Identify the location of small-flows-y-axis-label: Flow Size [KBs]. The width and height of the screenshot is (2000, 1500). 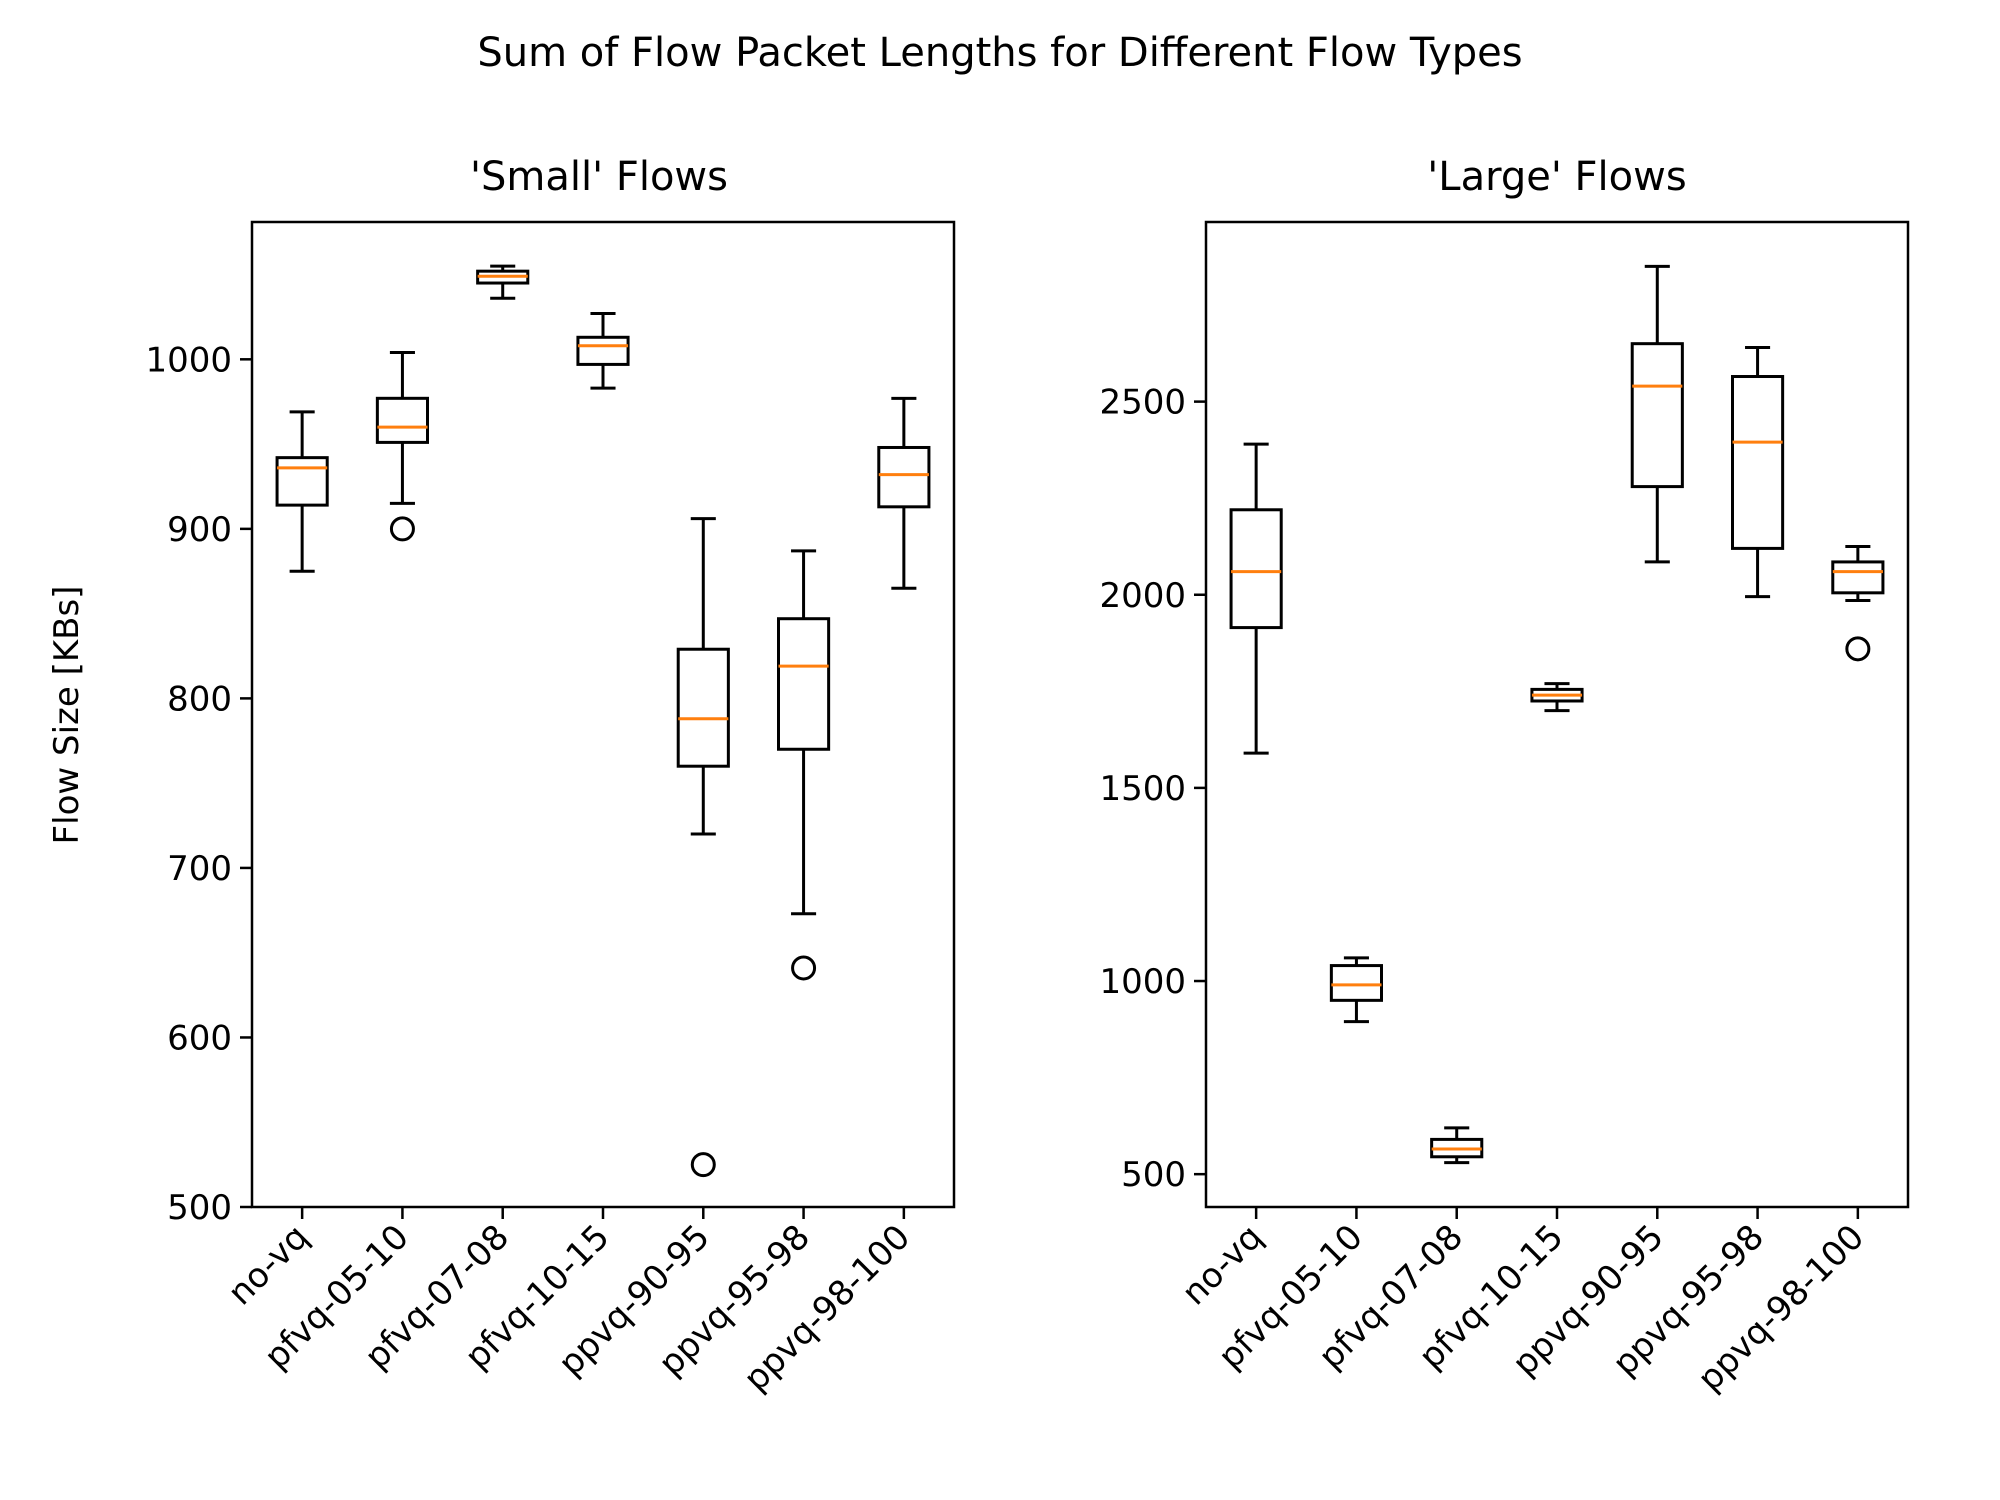
(67, 715).